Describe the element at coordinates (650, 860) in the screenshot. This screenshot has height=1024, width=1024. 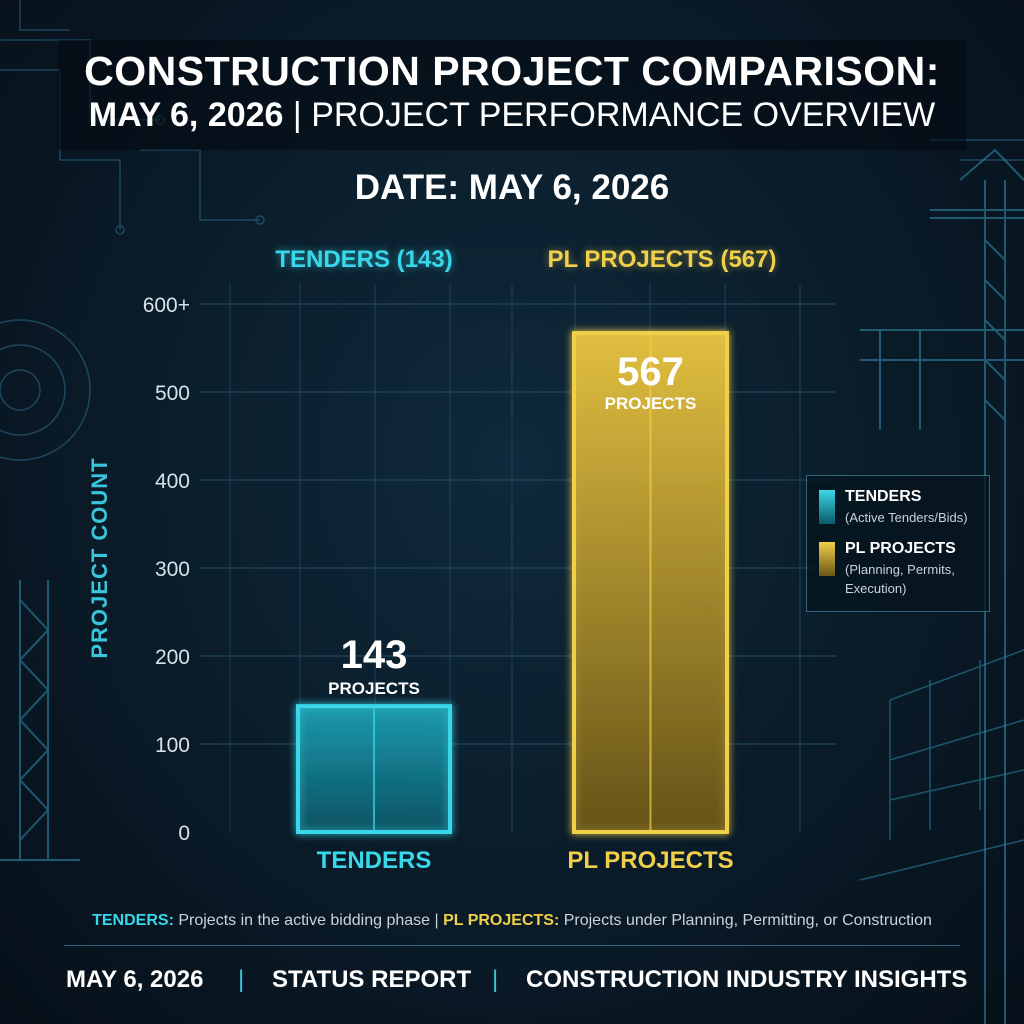
I see `x-tick-label-1: PL PROJECTS` at that location.